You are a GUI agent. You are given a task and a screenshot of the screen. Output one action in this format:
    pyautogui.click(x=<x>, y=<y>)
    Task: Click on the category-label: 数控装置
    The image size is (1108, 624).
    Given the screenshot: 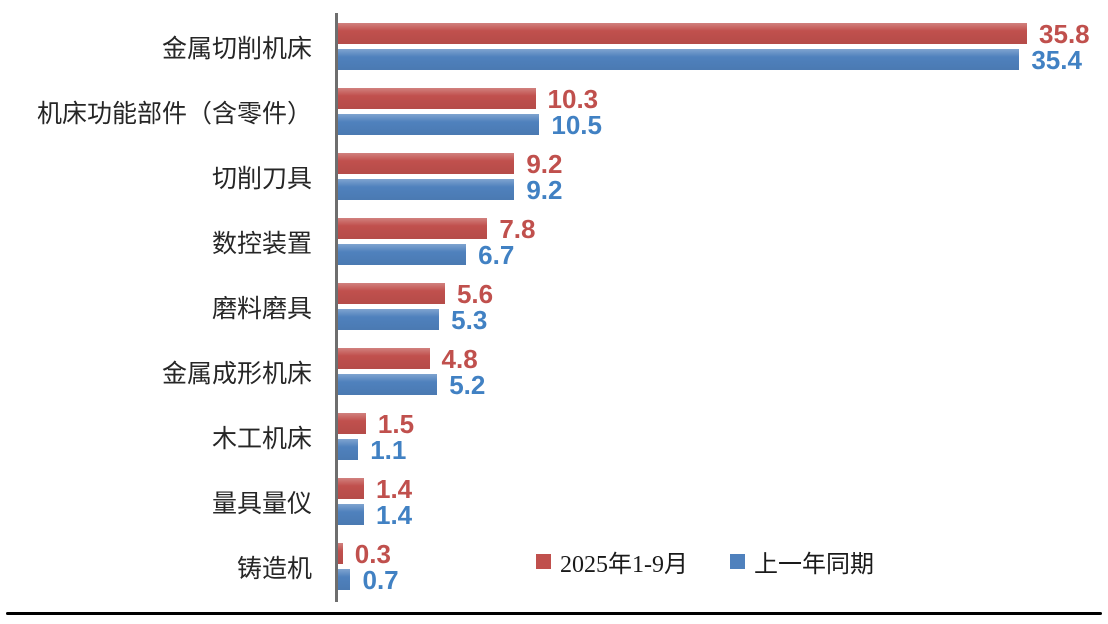 What is the action you would take?
    pyautogui.click(x=261, y=244)
    